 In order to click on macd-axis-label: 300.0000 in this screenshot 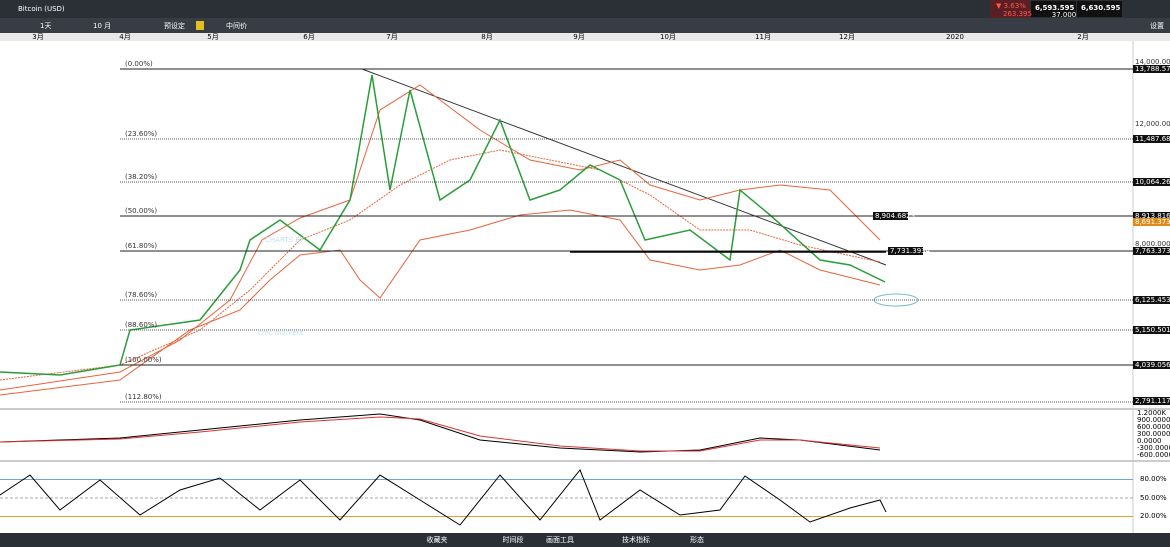, I will do `click(1153, 434)`.